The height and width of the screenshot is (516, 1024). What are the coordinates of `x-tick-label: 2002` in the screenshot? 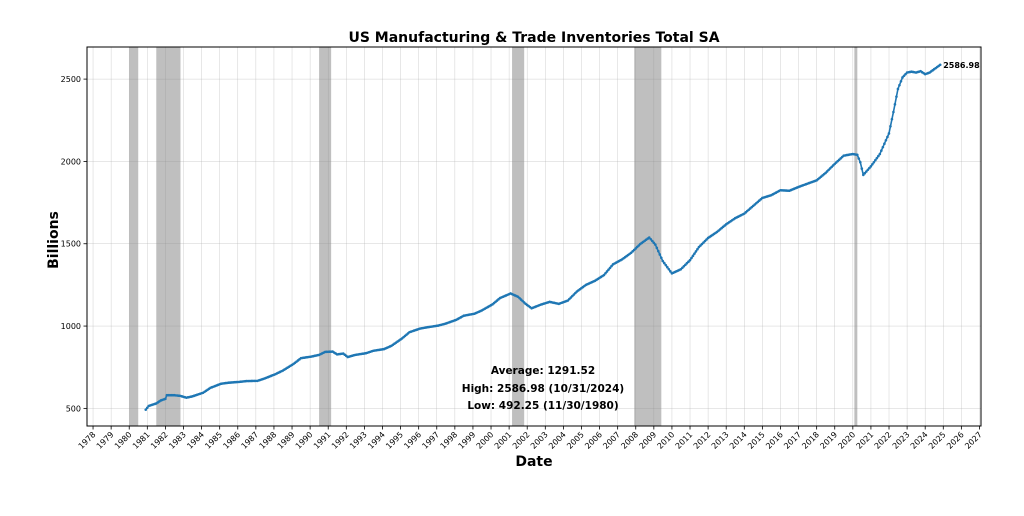 It's located at (521, 440).